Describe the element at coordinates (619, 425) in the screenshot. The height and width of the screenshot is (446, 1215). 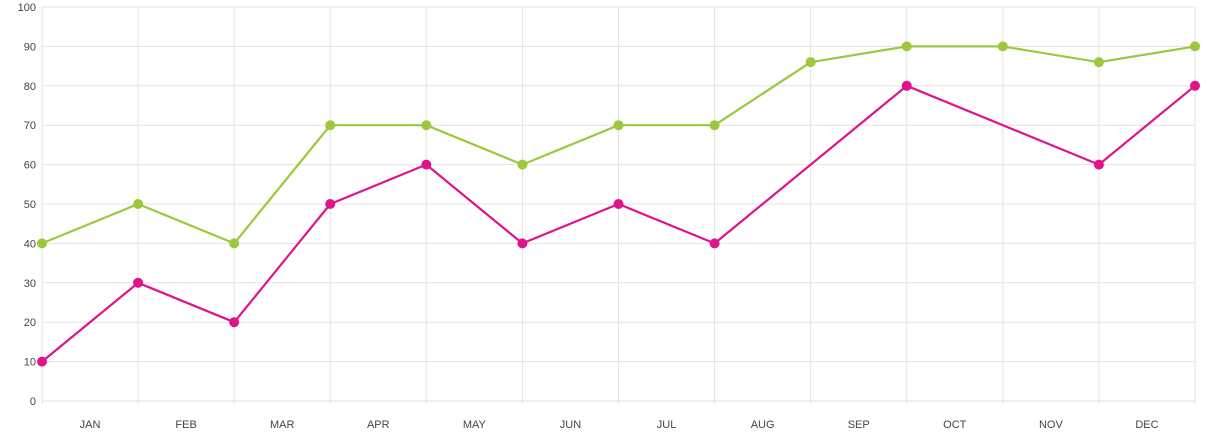
I see `x-axis-ticks: JAN FEB MAR APR MAY JUN JUL AUG SEP OCT NOV DEC` at that location.